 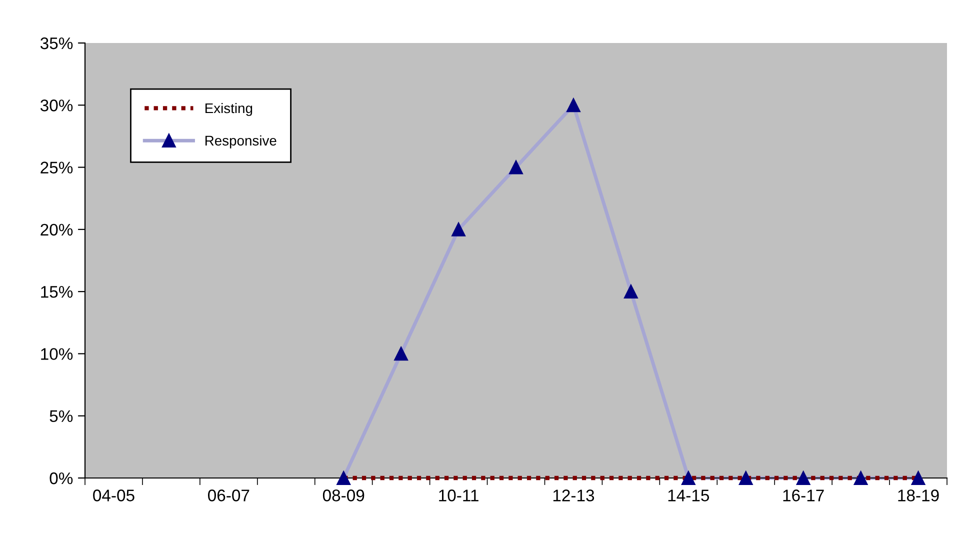 I want to click on x-tick-label: 04-05, so click(x=113, y=496).